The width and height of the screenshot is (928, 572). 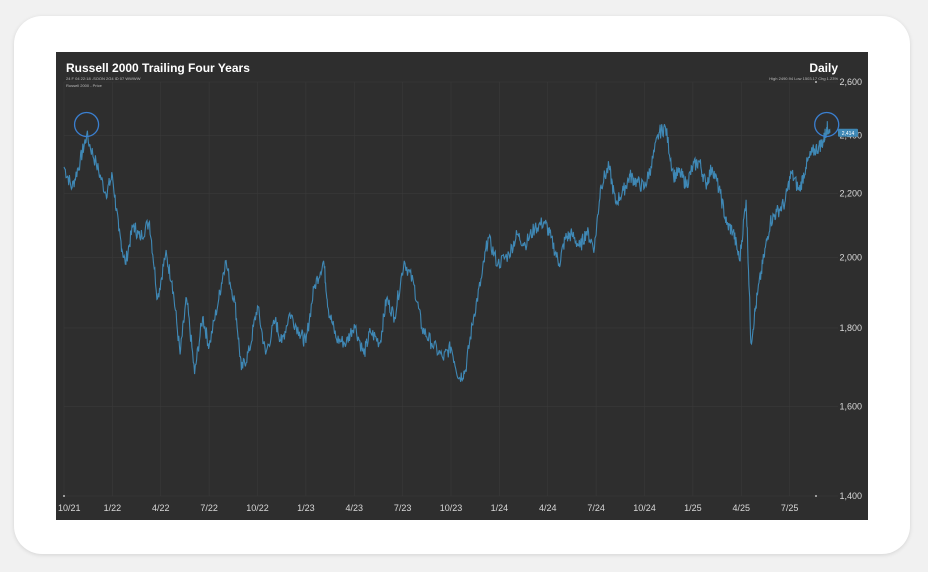 I want to click on y-tick-label: 2,600, so click(x=850, y=82).